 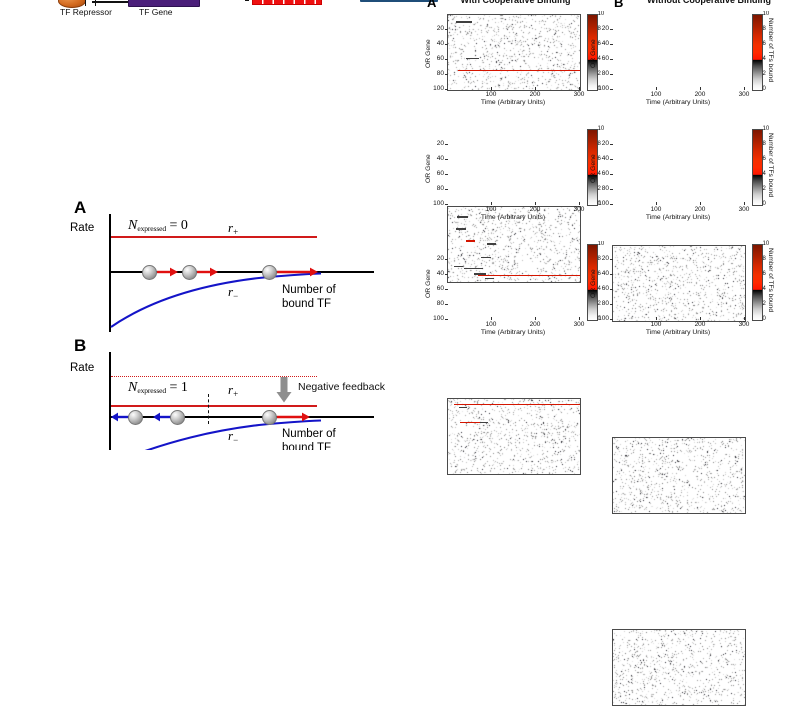 What do you see at coordinates (156, 12) in the screenshot?
I see `tf-gene-label: TF Gene` at bounding box center [156, 12].